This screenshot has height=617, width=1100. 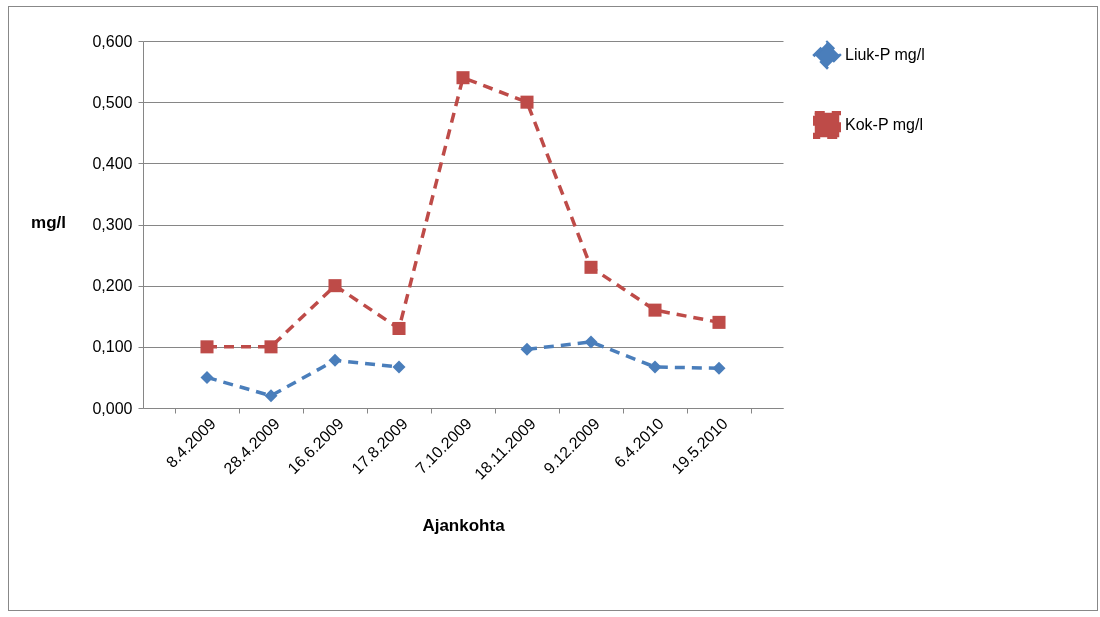 I want to click on y-tick-label: 0,500, so click(x=112, y=102).